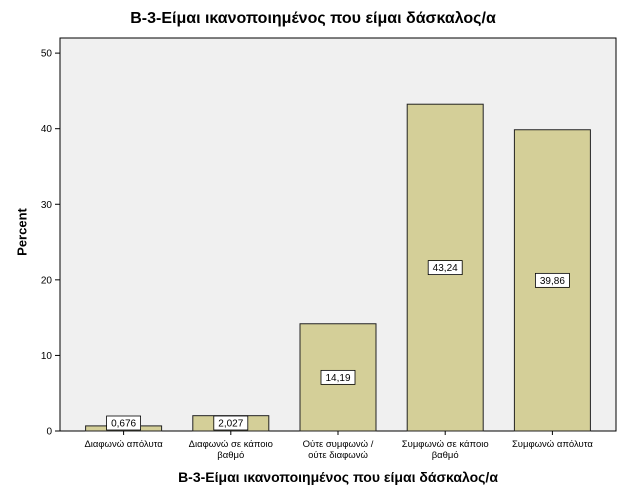 This screenshot has width=626, height=501. Describe the element at coordinates (445, 444) in the screenshot. I see `x-tick-label: Συμφωνώ σε κάποιο` at that location.